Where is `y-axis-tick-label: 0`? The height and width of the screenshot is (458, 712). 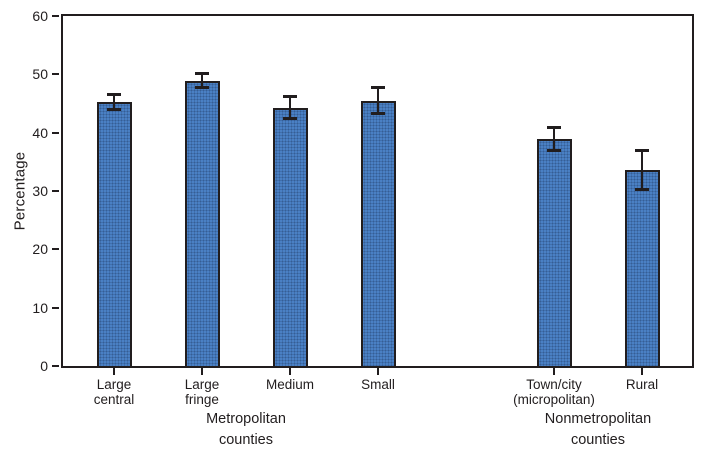 y-axis-tick-label: 0 is located at coordinates (44, 366).